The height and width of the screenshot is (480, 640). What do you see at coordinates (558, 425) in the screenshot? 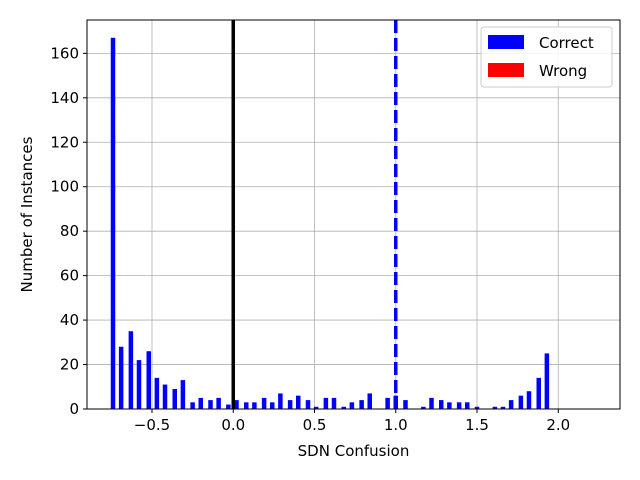
I see `x-tick-label: 2.0` at bounding box center [558, 425].